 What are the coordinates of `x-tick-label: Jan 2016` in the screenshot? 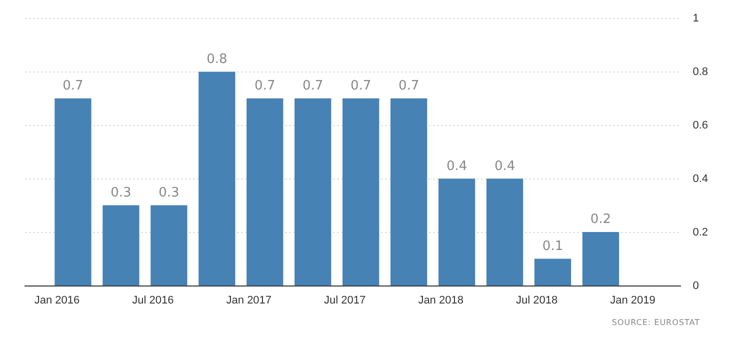 It's located at (57, 300).